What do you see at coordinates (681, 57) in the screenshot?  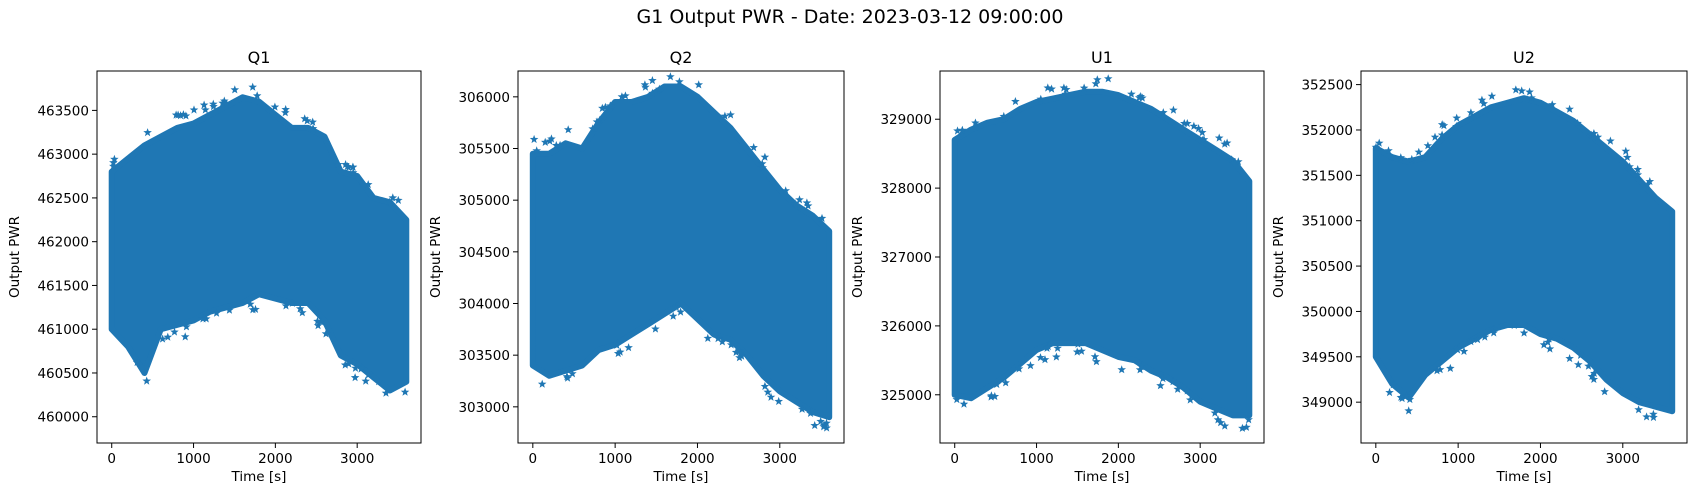 I see `subplot-title: Q2` at bounding box center [681, 57].